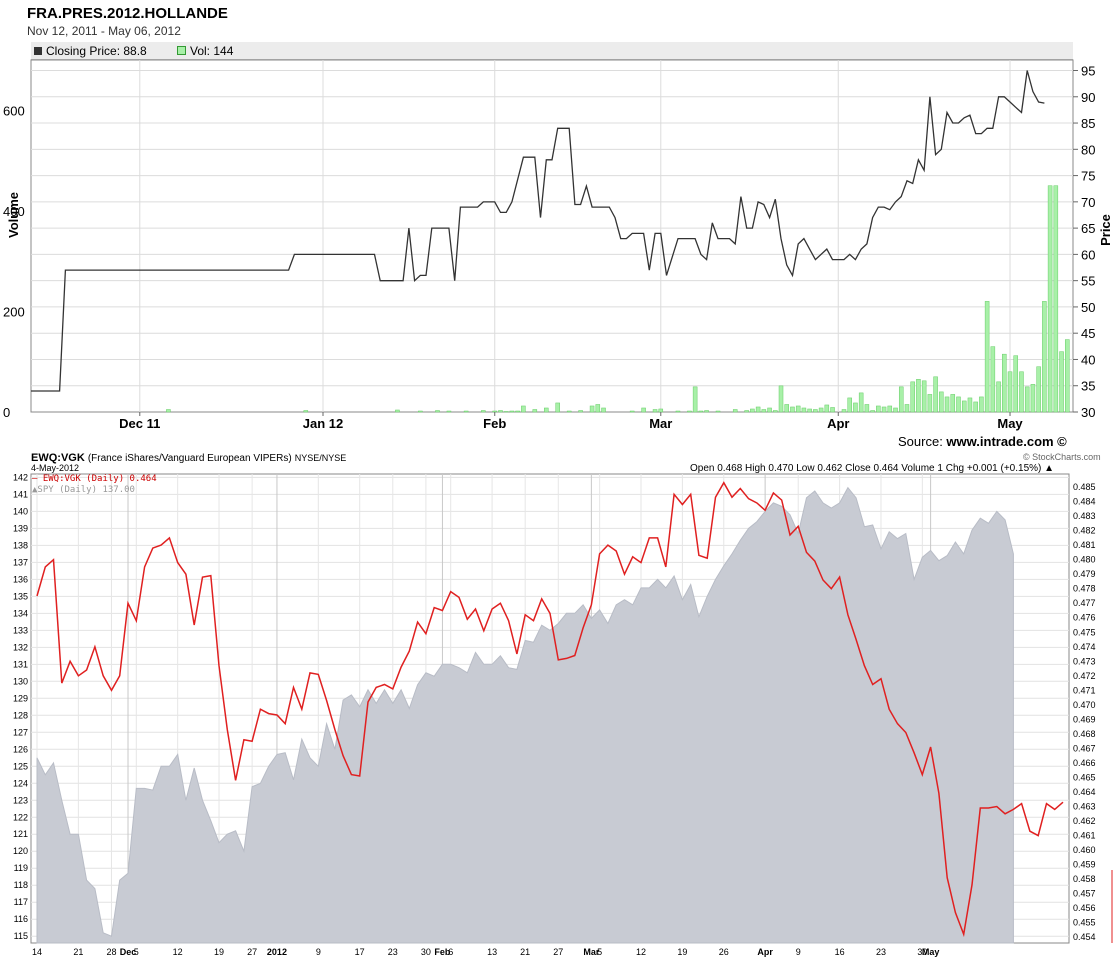 The height and width of the screenshot is (960, 1117). Describe the element at coordinates (139, 423) in the screenshot. I see `time-tick-label: Dec 11` at that location.